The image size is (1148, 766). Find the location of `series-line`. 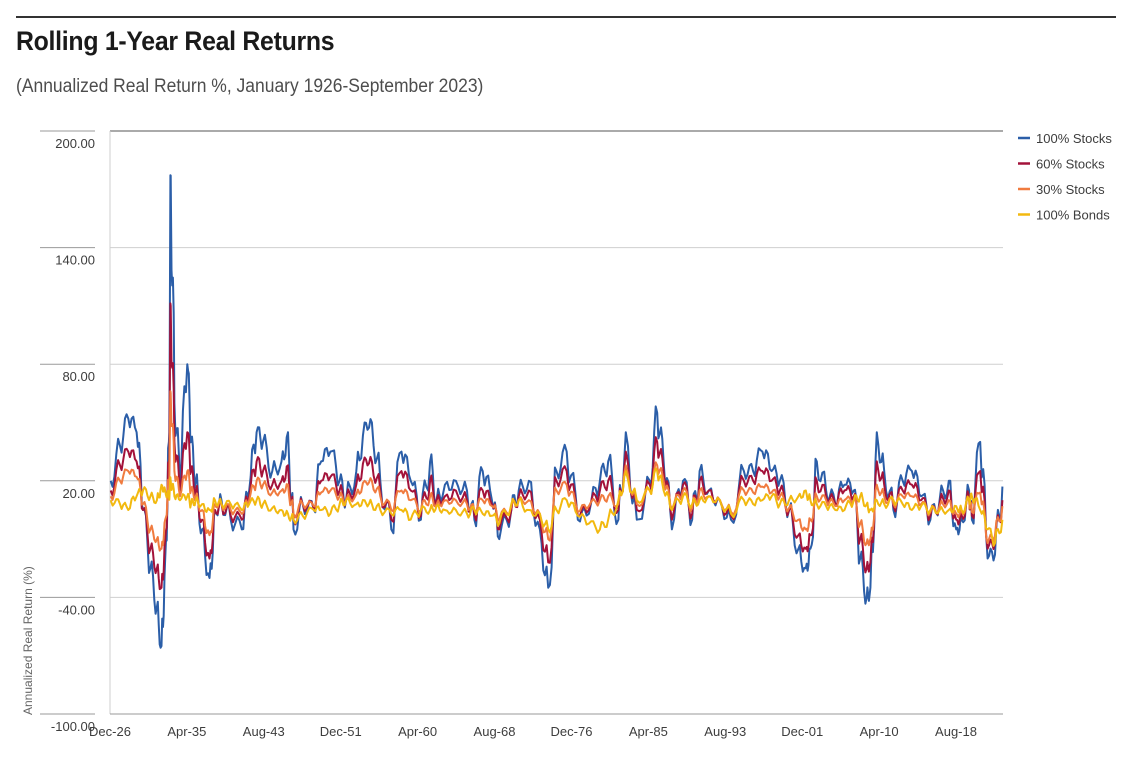

series-line is located at coordinates (556, 507).